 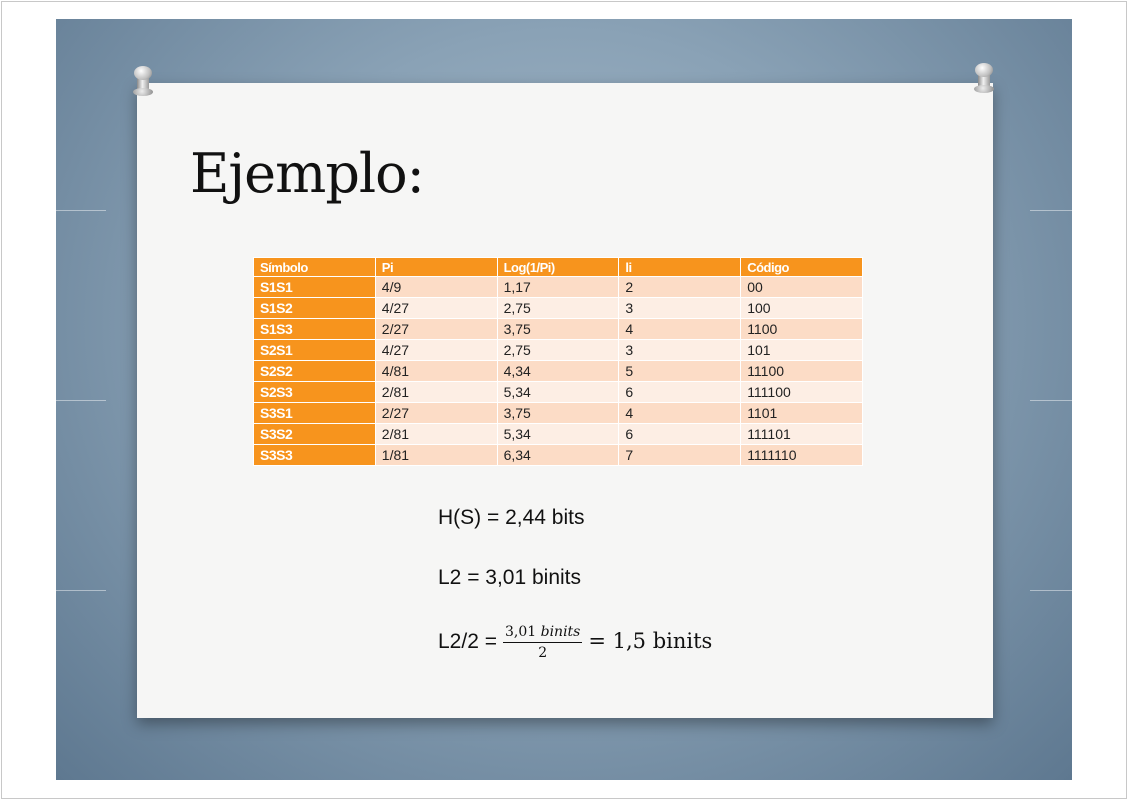 I want to click on fraction: 3,01 binits 2, so click(x=542, y=642).